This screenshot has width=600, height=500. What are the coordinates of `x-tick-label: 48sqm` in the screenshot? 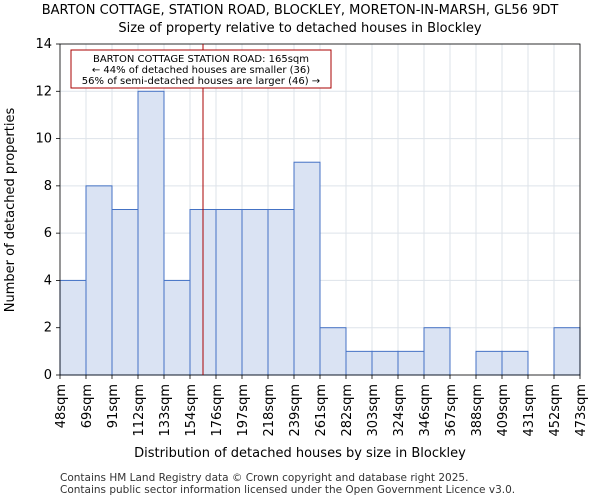 It's located at (61, 406).